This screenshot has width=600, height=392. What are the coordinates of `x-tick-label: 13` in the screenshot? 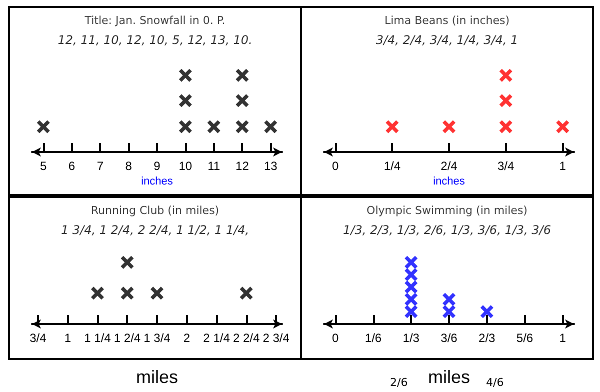 It's located at (271, 166).